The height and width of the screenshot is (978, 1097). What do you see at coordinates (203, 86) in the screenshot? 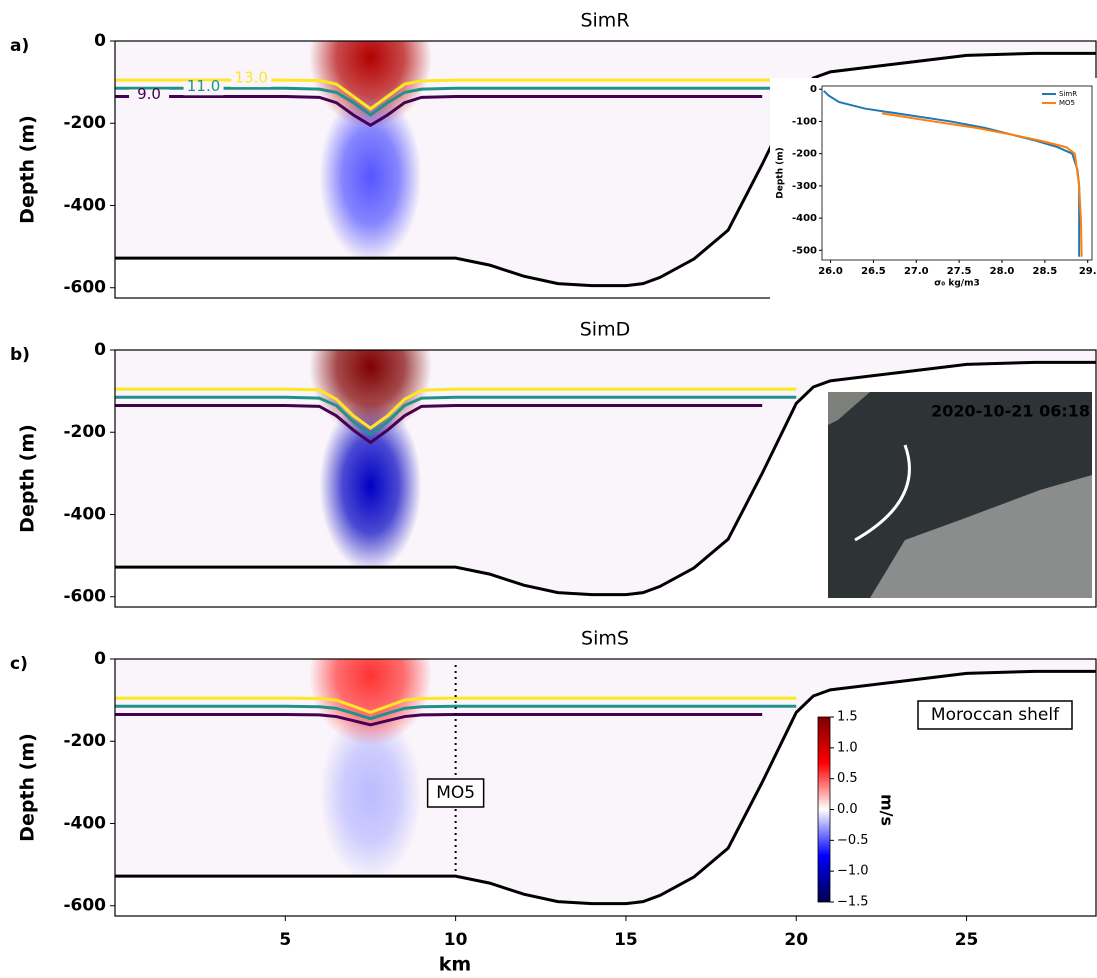
I see `contour-label: 11.0` at bounding box center [203, 86].